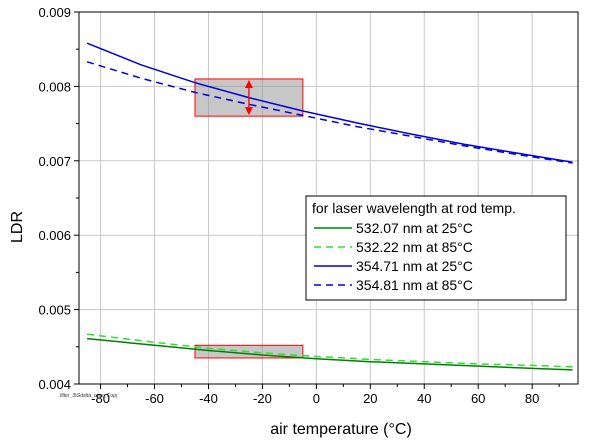  I want to click on x-tick-label: -20, so click(262, 398).